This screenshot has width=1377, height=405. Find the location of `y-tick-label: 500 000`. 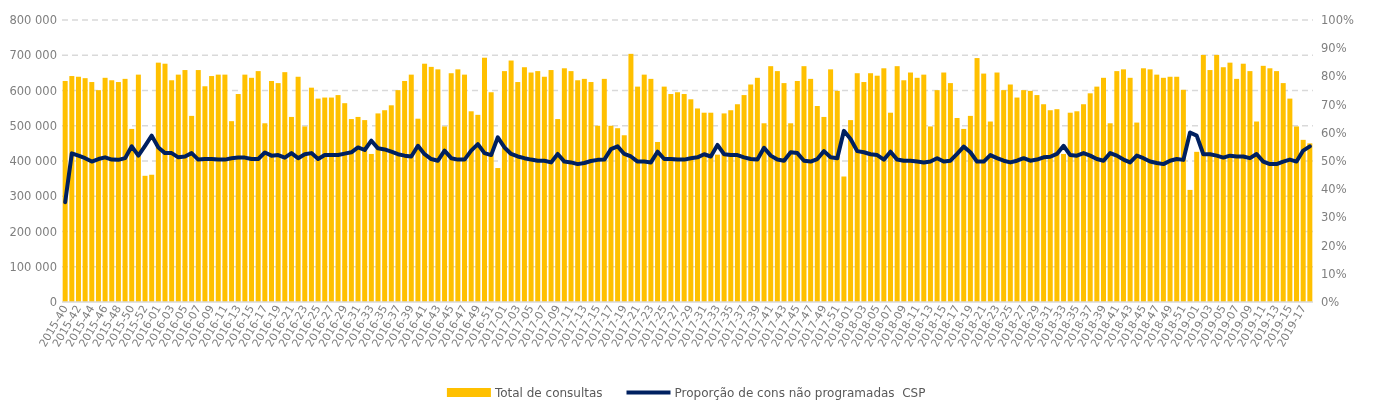

y-tick-label: 500 000 is located at coordinates (33, 125).